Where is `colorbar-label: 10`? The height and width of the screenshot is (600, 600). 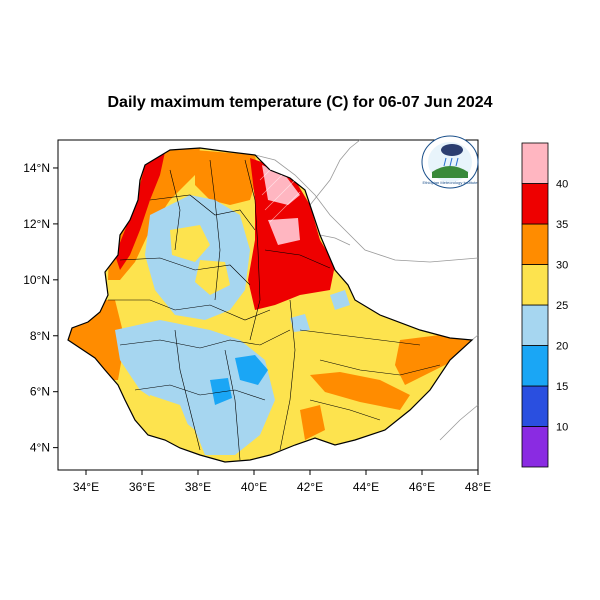
colorbar-label: 10 is located at coordinates (562, 428).